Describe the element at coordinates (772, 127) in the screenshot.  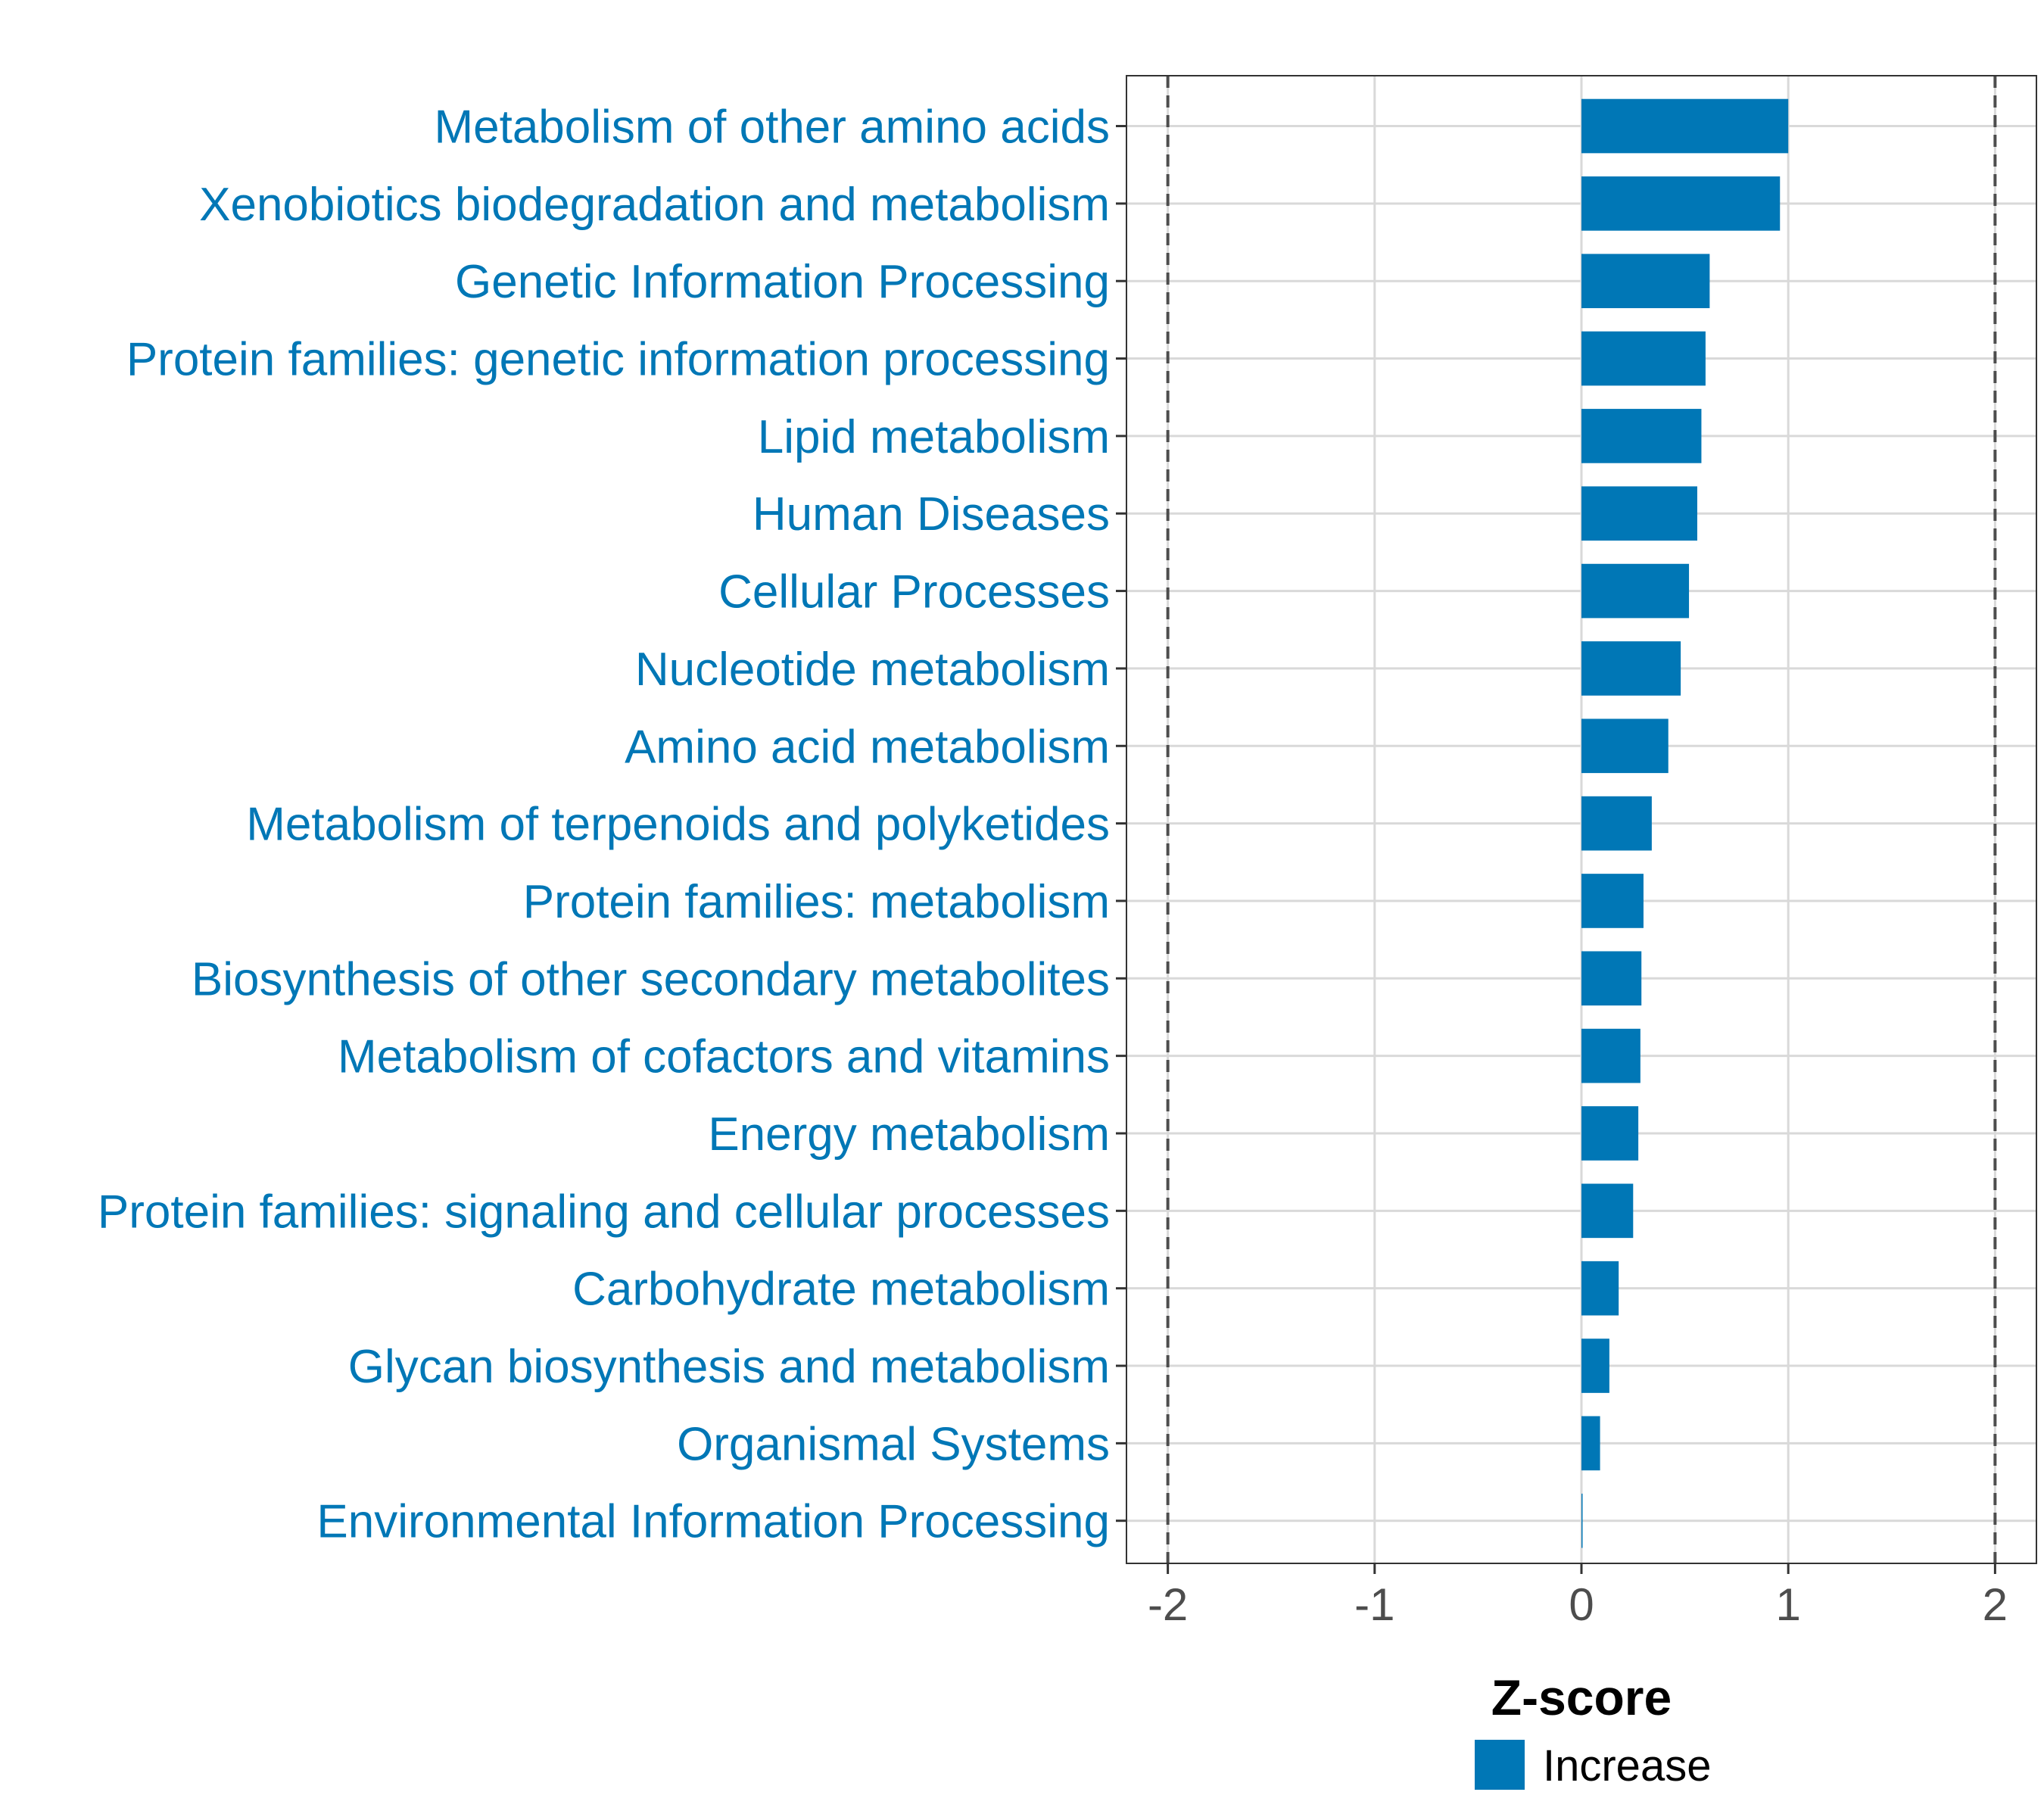
I see `category-label: Metabolism of other amino acids` at that location.